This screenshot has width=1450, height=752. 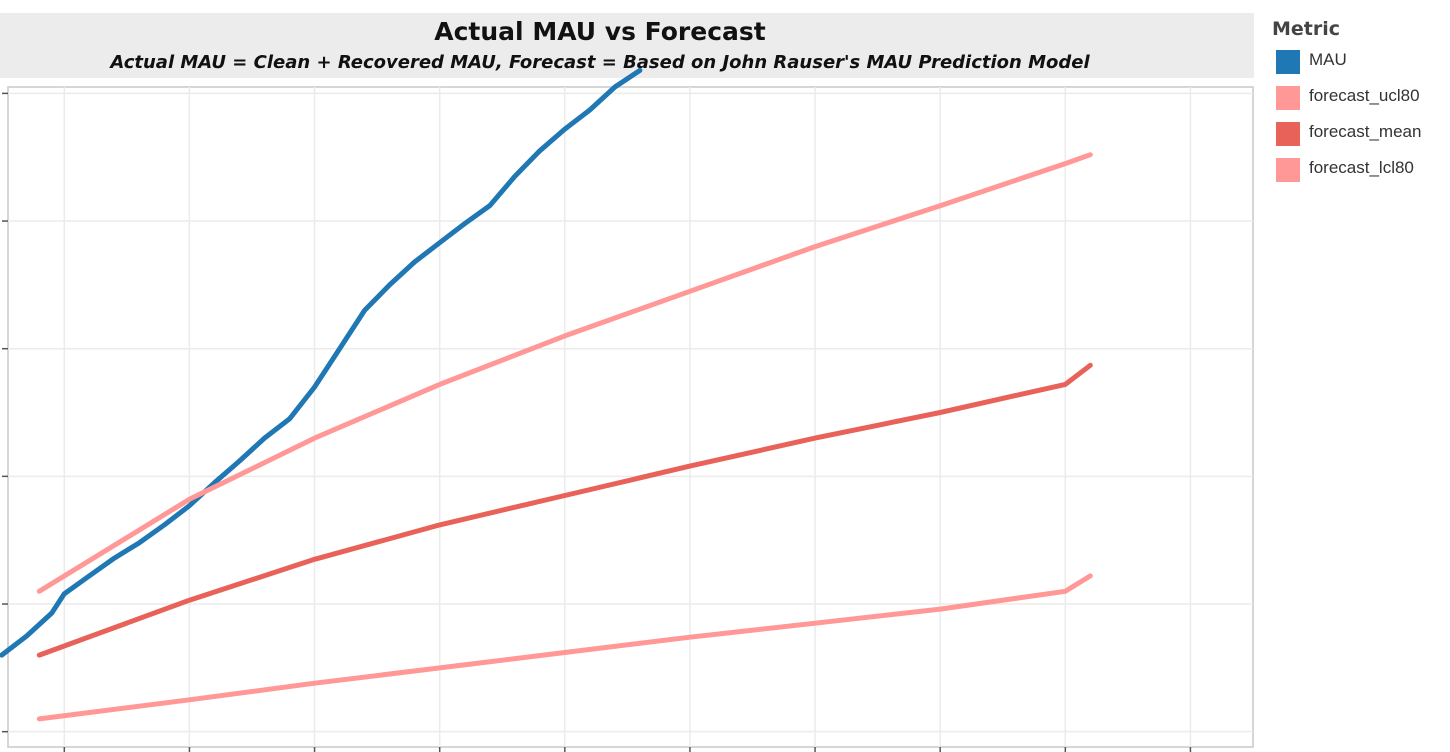 I want to click on chart-title: Actual MAU vs Forecast, so click(x=600, y=31).